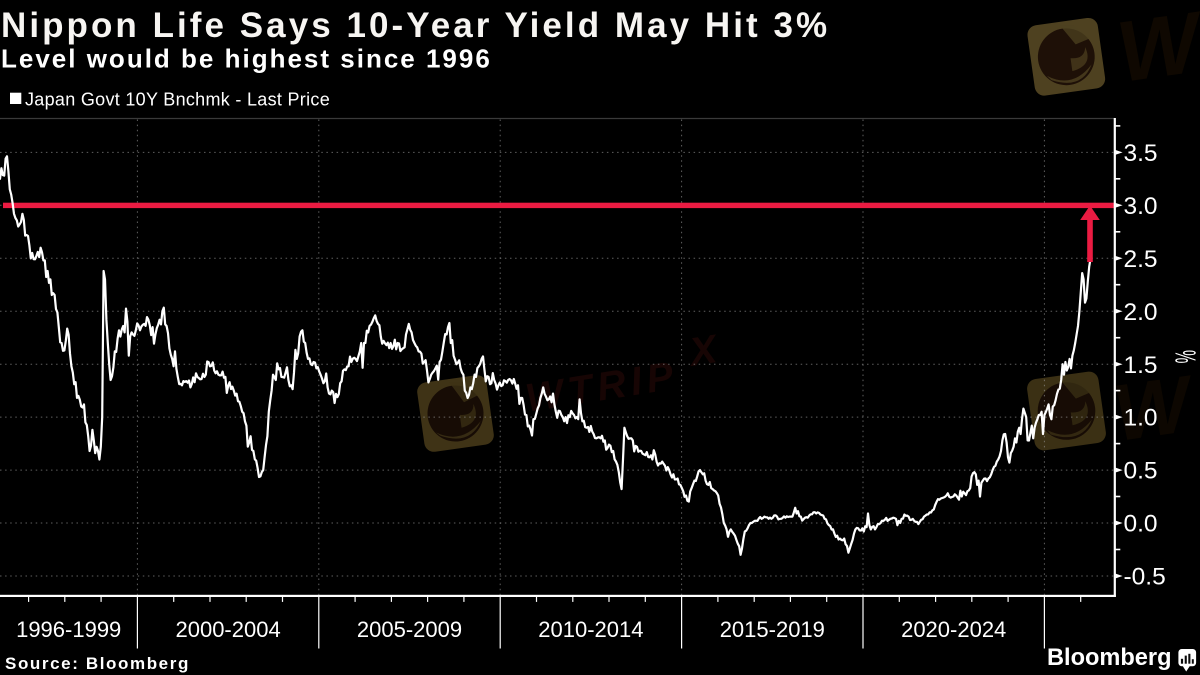 The height and width of the screenshot is (675, 1200). Describe the element at coordinates (68, 629) in the screenshot. I see `svg-text: 1996-1999` at that location.